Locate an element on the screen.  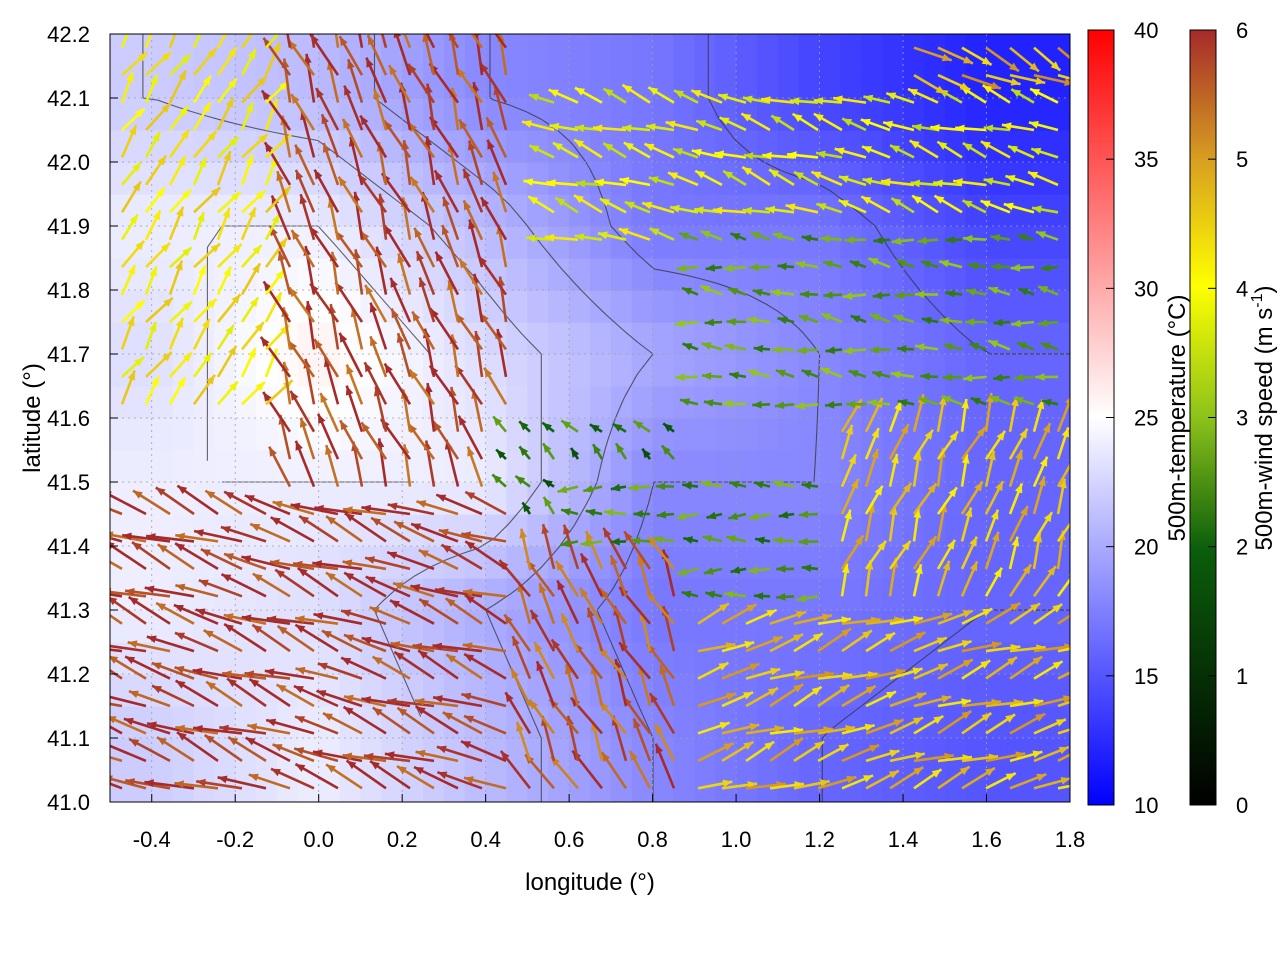
y-tick-label: 41.7 is located at coordinates (68, 354).